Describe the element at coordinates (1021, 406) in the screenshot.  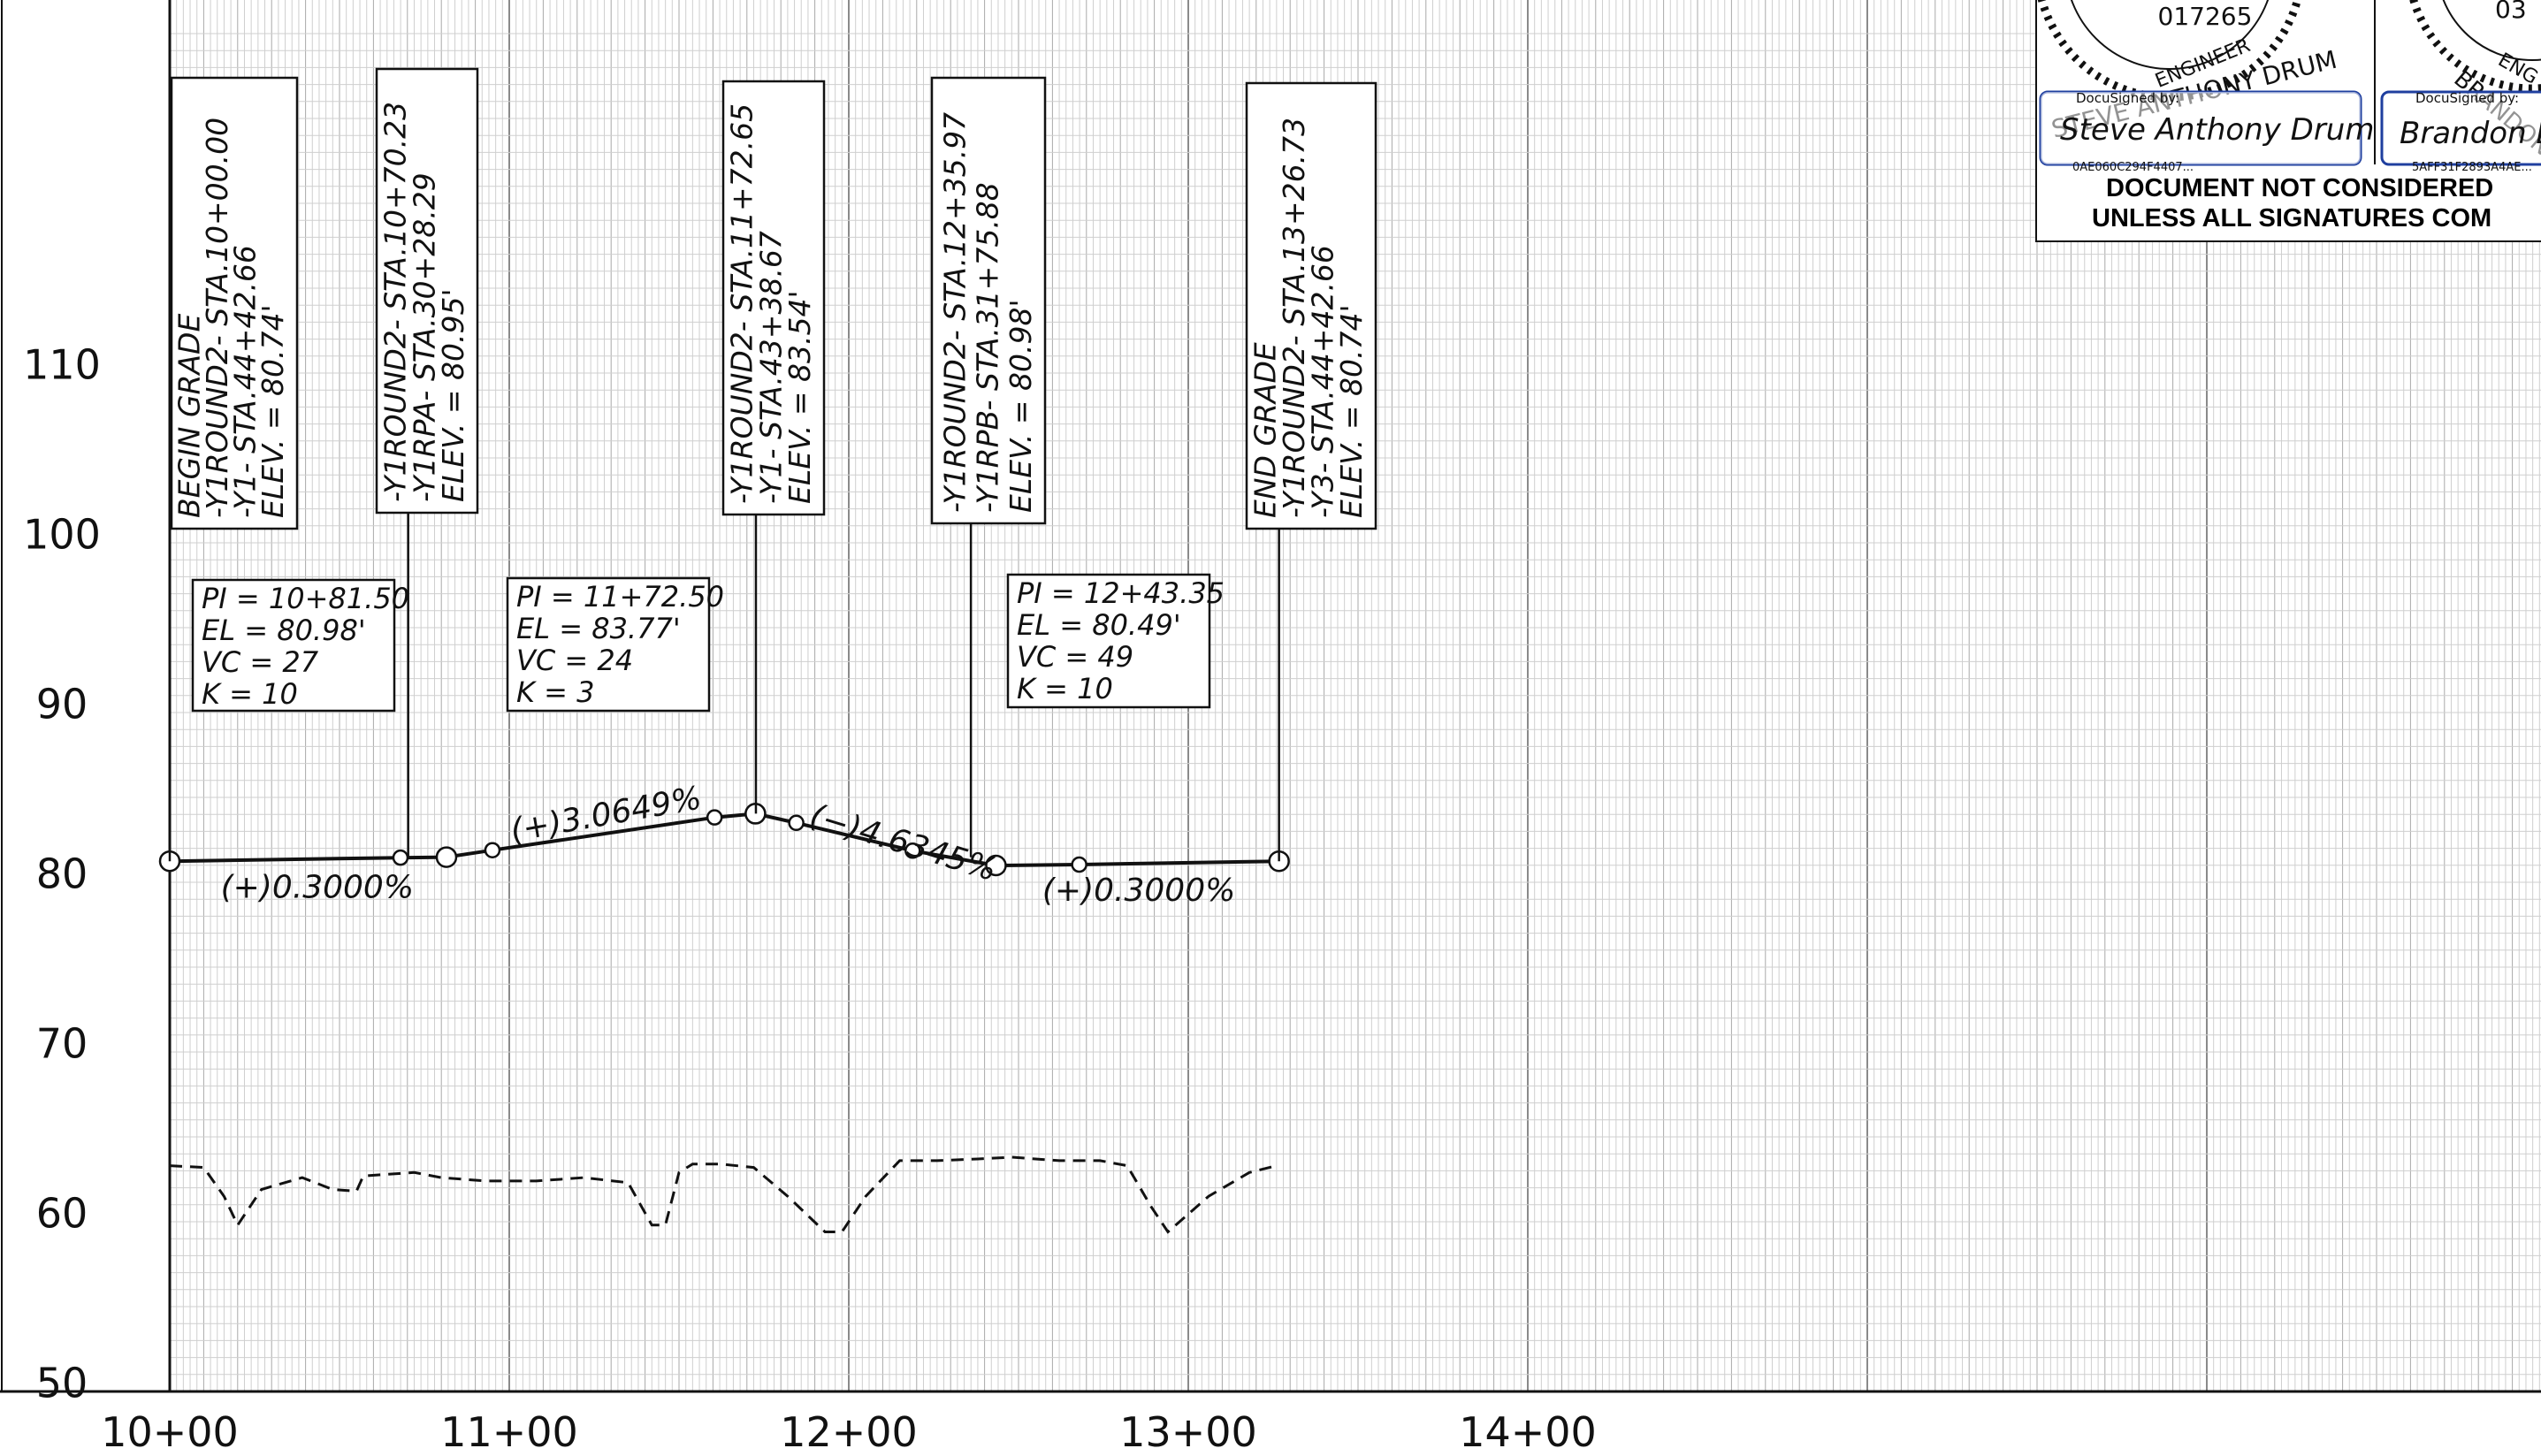
I see `tie-box-line: ELEV. = 80.98'` at that location.